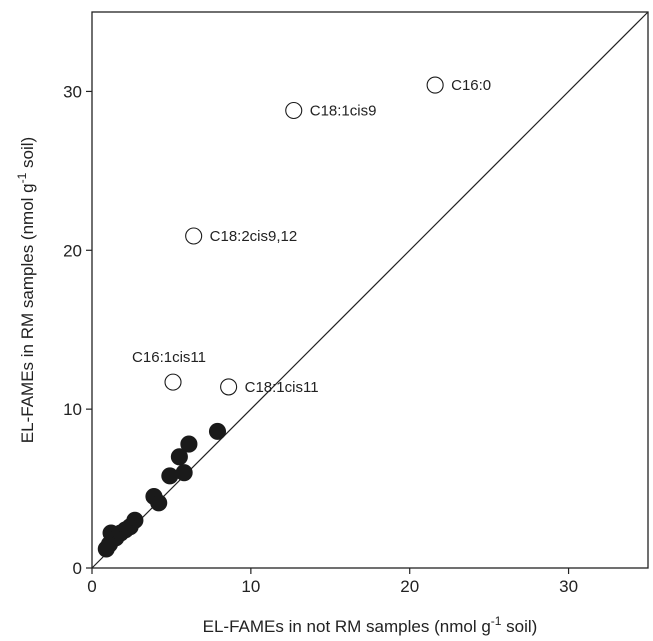 Image resolution: width=653 pixels, height=641 pixels. What do you see at coordinates (568, 586) in the screenshot?
I see `x-tick-label: 30` at bounding box center [568, 586].